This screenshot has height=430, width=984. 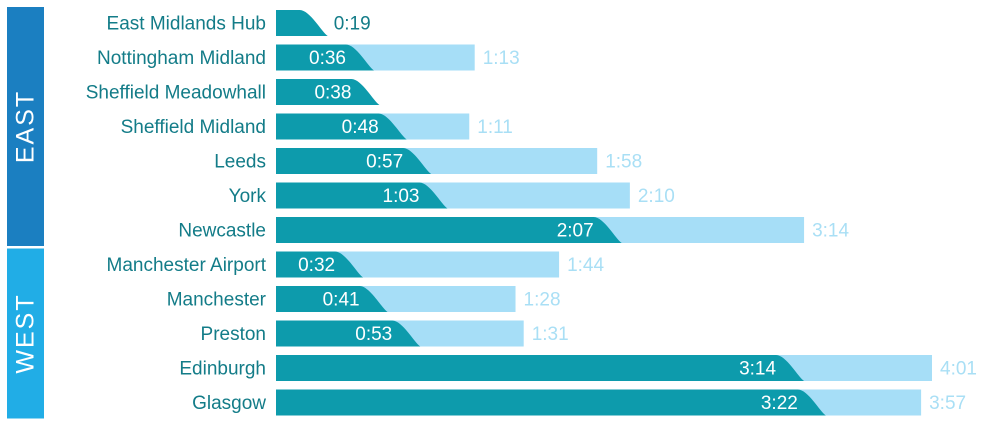 What do you see at coordinates (332, 93) in the screenshot?
I see `hs2-value-sheffield-meadowhall: 0:38` at bounding box center [332, 93].